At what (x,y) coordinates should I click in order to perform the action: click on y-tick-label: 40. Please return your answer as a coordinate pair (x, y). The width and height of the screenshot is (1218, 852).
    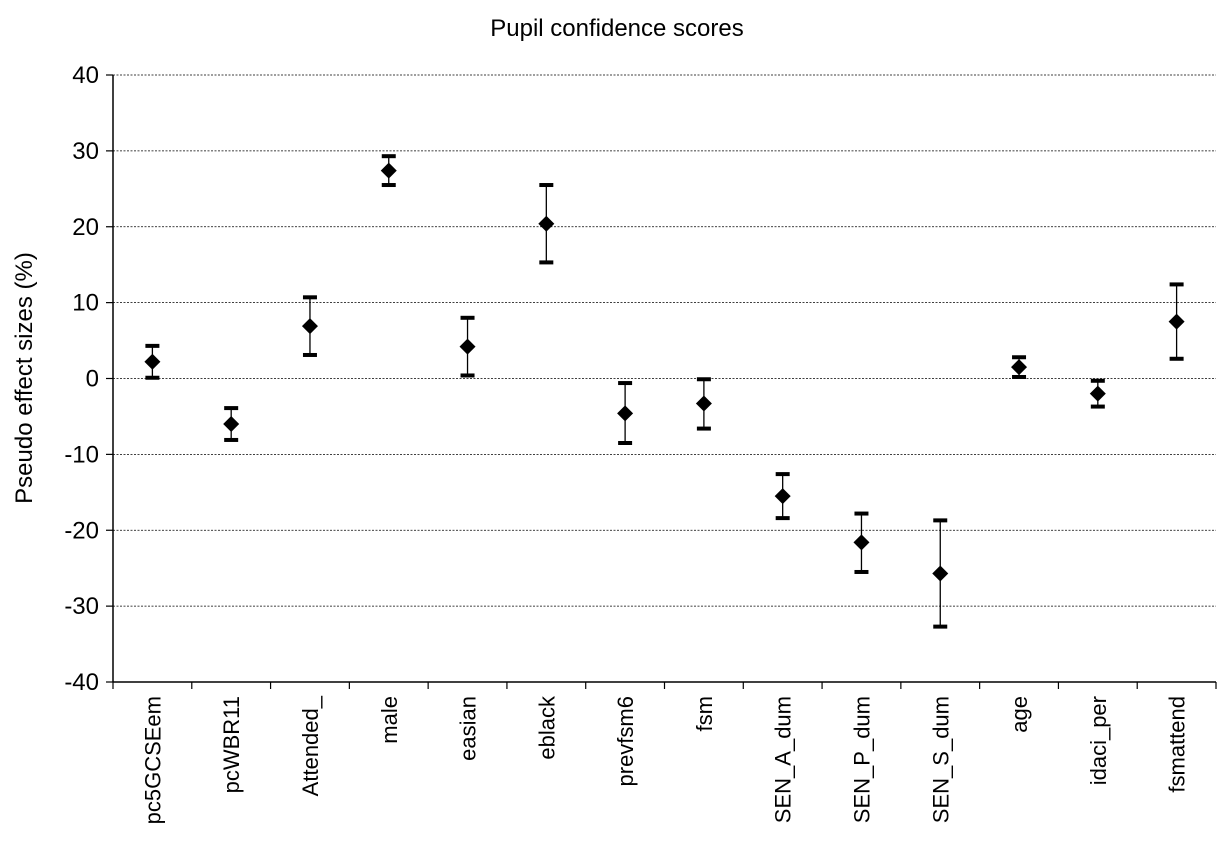
    Looking at the image, I should click on (85, 75).